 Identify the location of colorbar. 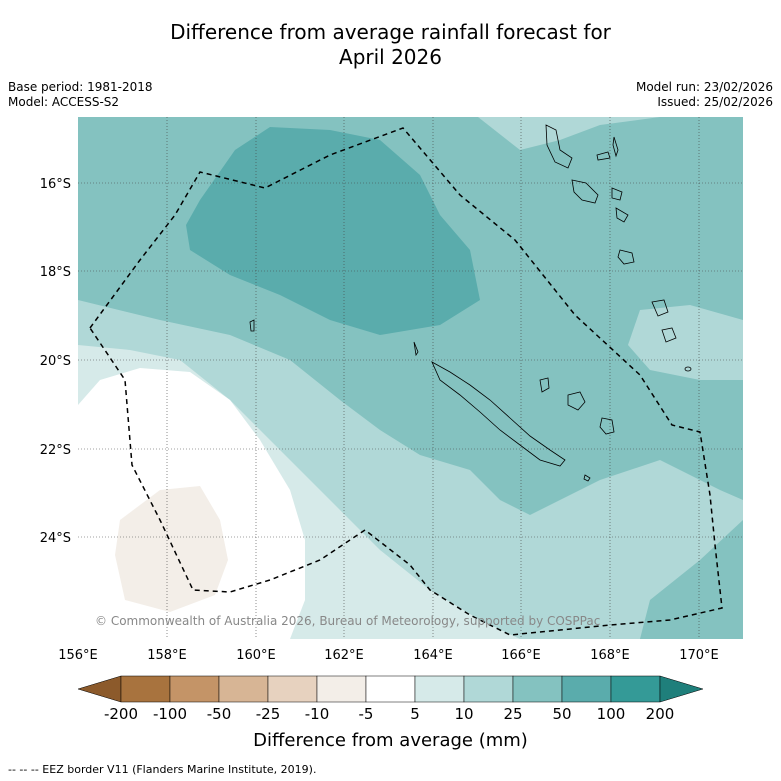
(390, 689).